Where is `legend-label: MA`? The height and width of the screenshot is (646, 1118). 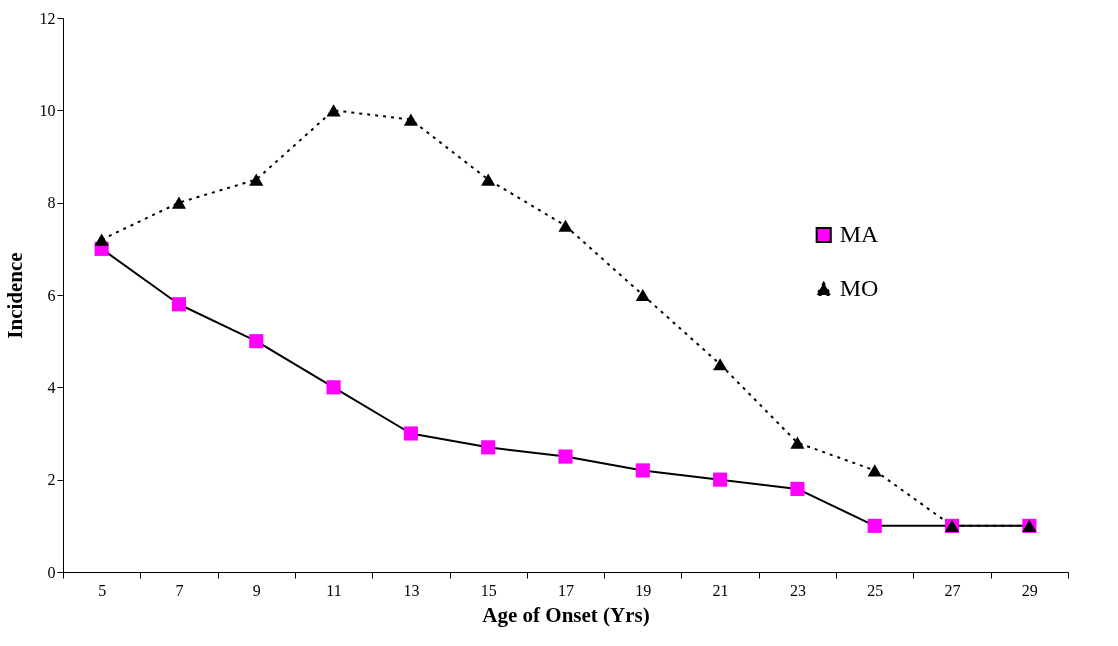 legend-label: MA is located at coordinates (859, 233).